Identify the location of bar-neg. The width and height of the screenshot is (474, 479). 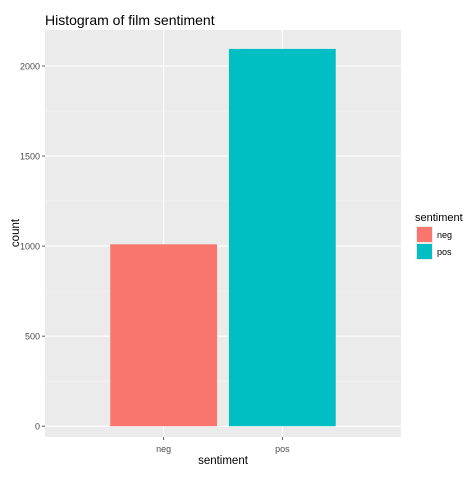
(164, 335).